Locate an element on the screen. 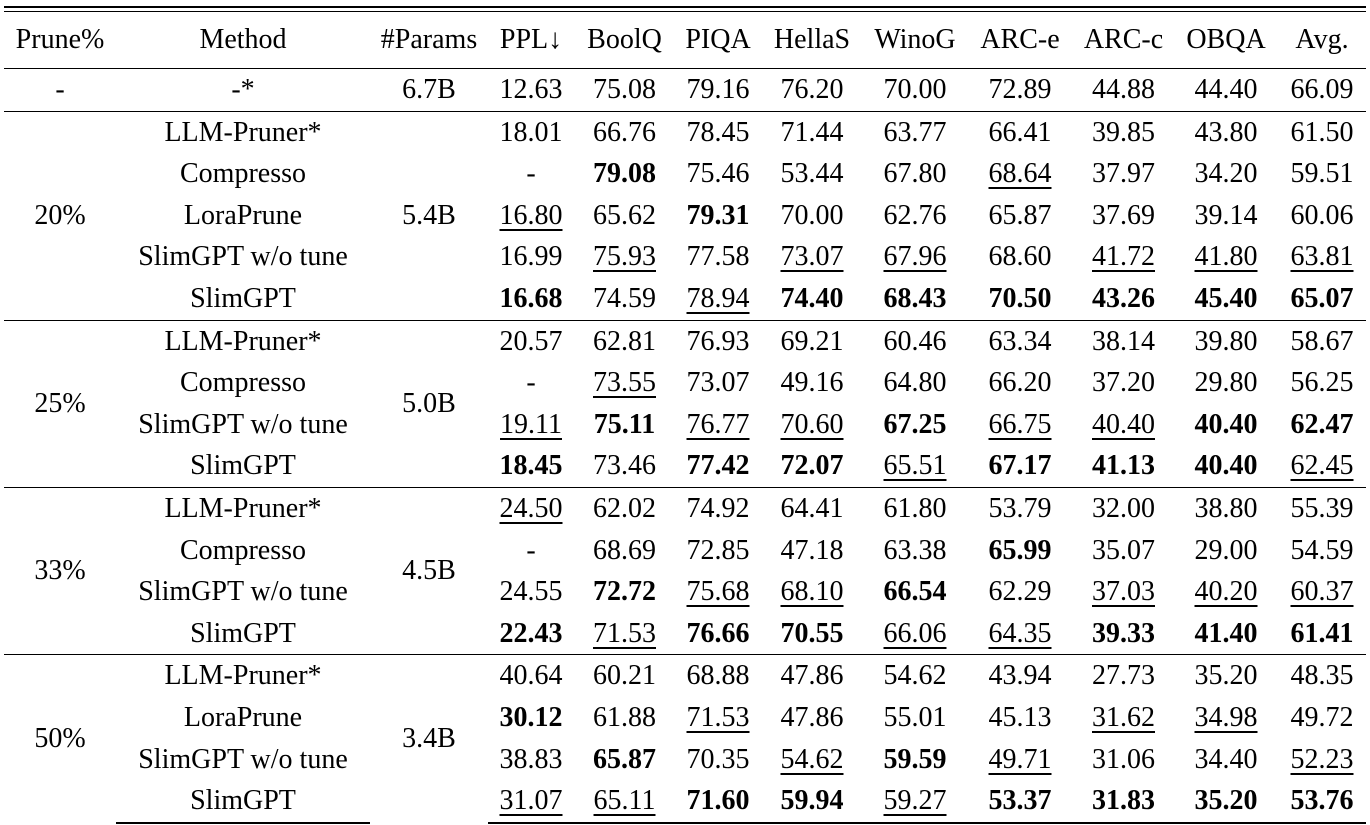 The image size is (1370, 825). value-cell: 37.20 is located at coordinates (1123, 383).